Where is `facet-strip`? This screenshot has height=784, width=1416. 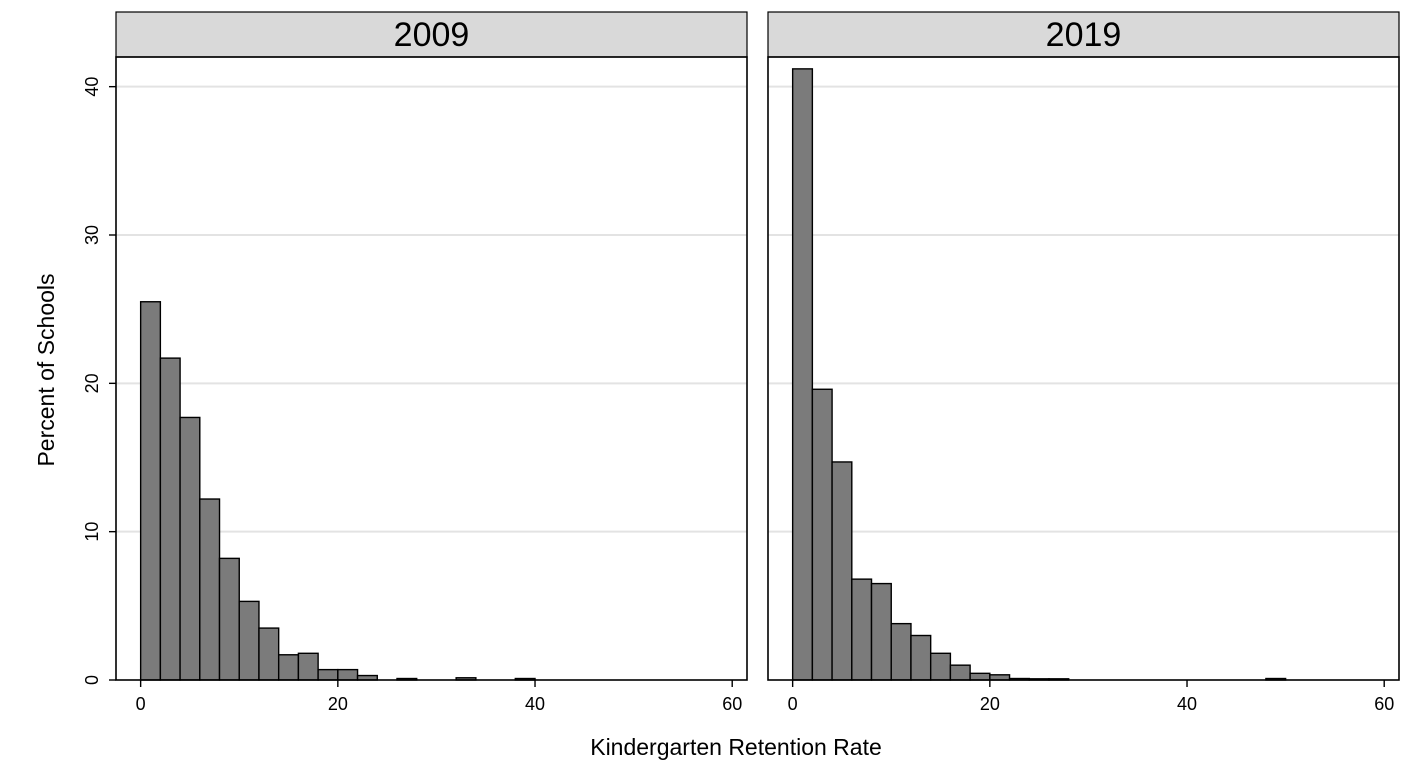
facet-strip is located at coordinates (431, 34).